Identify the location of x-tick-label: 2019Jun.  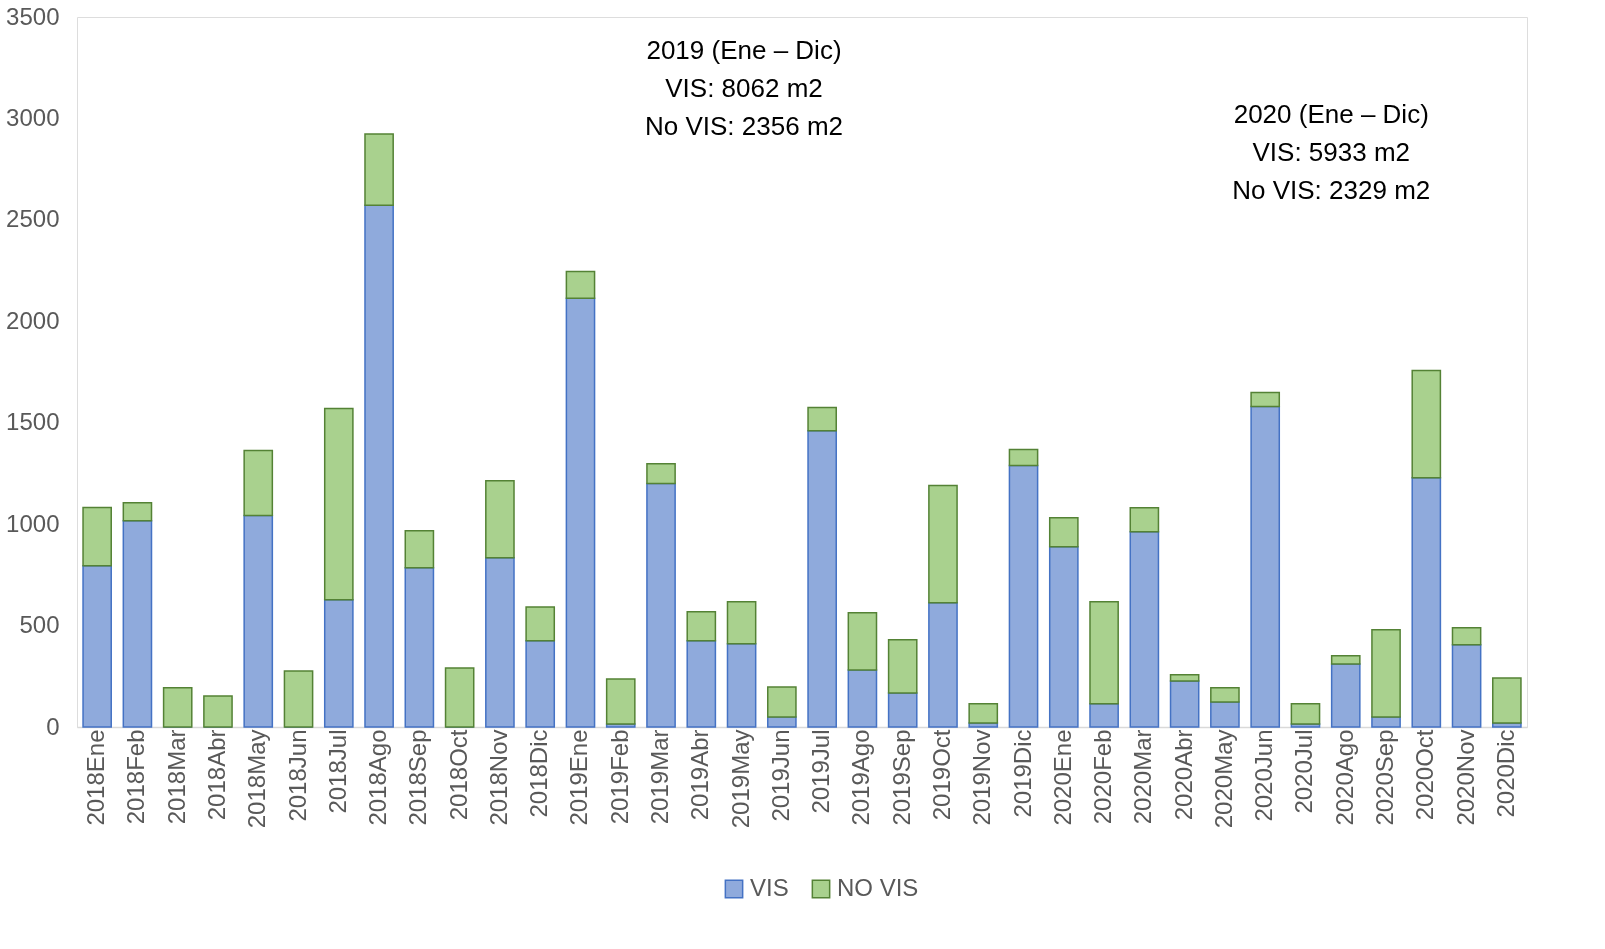
(780, 775).